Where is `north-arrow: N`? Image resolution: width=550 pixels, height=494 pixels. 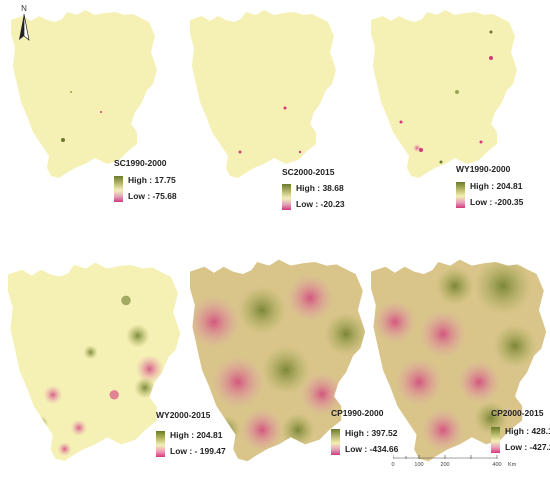 north-arrow: N is located at coordinates (24, 22).